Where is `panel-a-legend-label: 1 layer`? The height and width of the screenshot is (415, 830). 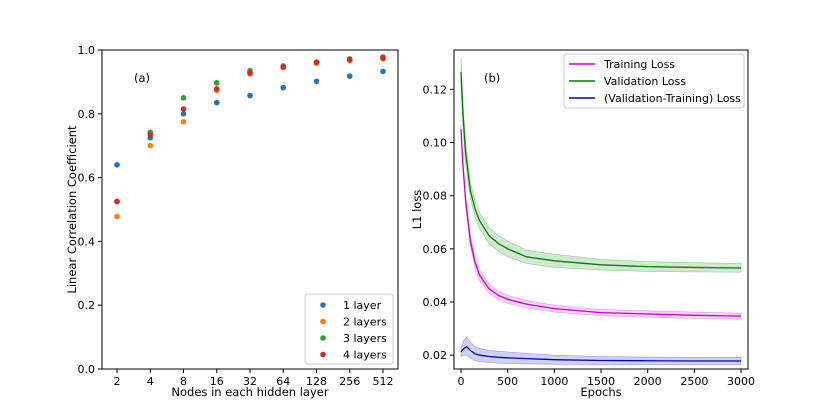
panel-a-legend-label: 1 layer is located at coordinates (362, 305).